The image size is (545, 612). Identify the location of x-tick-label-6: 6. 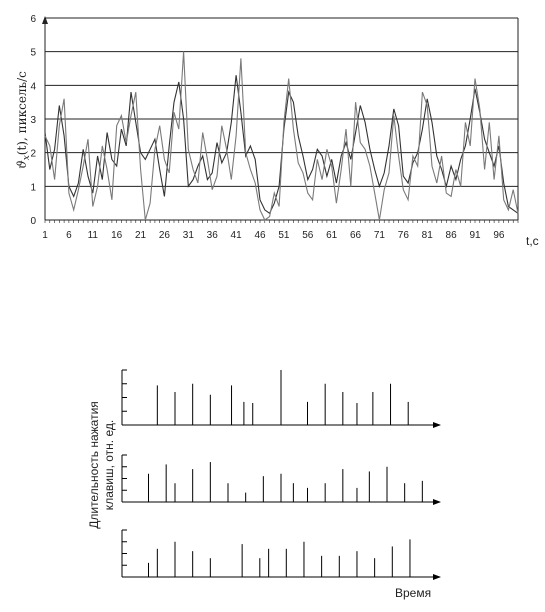
(69, 235).